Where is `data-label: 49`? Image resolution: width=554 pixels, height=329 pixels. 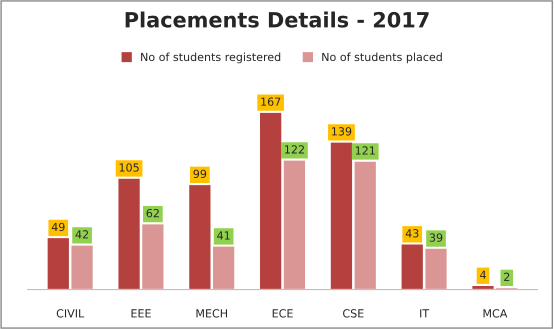 data-label: 49 is located at coordinates (58, 227).